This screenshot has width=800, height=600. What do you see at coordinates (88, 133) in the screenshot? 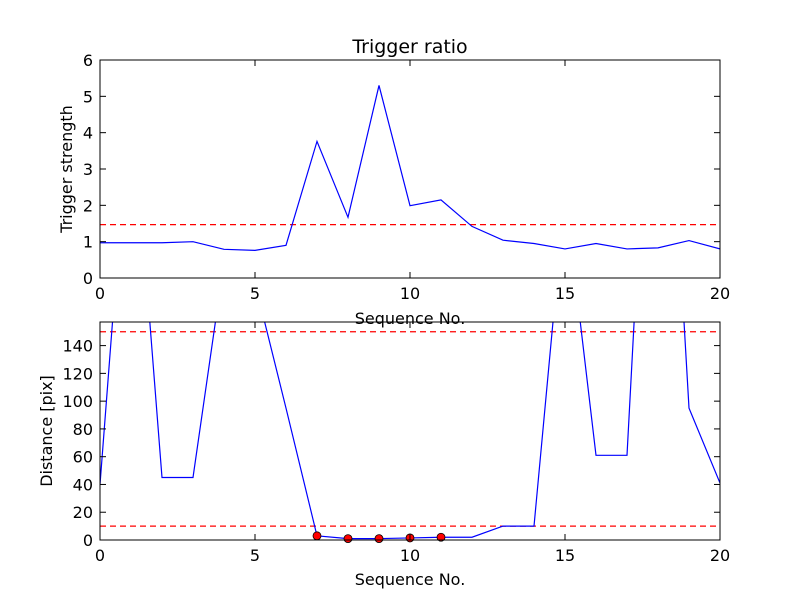
I see `y-tick-label: 4` at bounding box center [88, 133].